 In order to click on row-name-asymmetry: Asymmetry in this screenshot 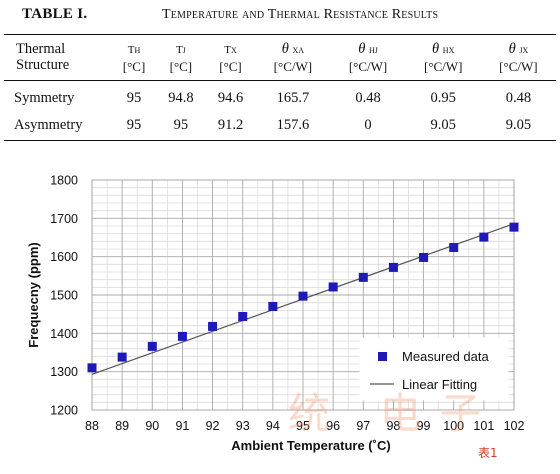, I will do `click(48, 125)`.